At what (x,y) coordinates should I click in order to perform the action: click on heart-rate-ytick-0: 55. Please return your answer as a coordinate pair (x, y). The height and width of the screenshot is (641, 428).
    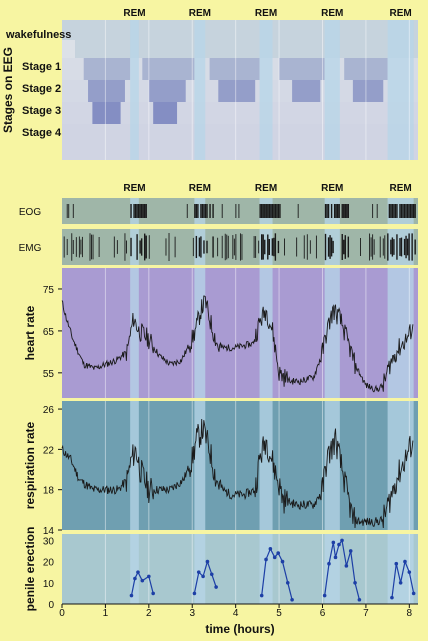
    Looking at the image, I should click on (49, 374).